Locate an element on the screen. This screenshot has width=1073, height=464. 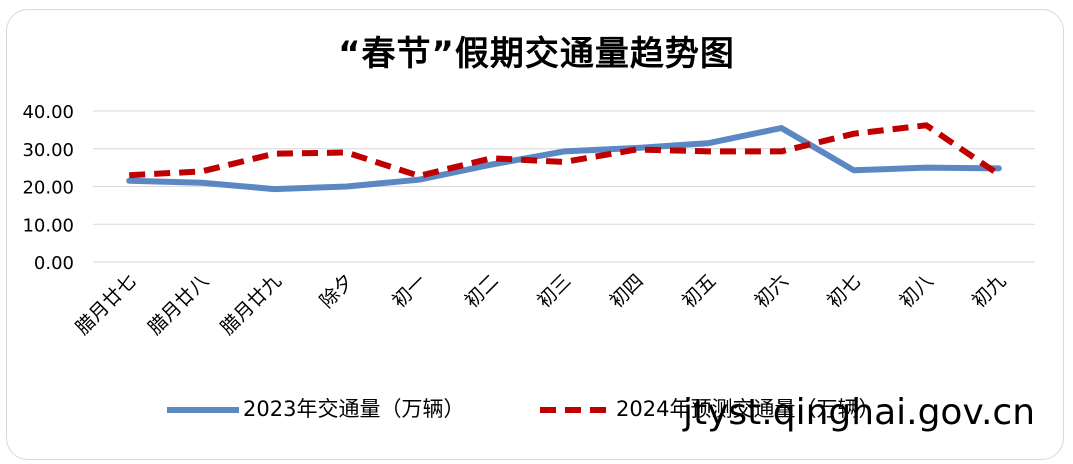
y-tick-label: 20.00 is located at coordinates (48, 188).